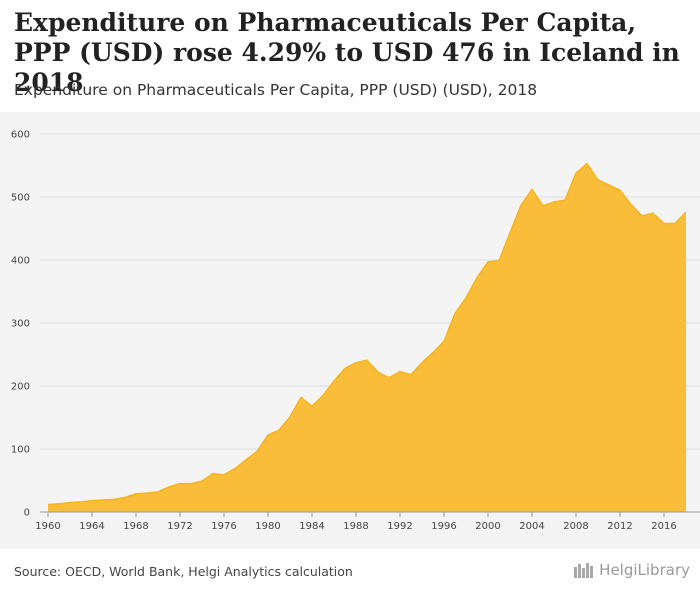 The height and width of the screenshot is (596, 700). Describe the element at coordinates (20, 324) in the screenshot. I see `y-tick-label: 300` at that location.